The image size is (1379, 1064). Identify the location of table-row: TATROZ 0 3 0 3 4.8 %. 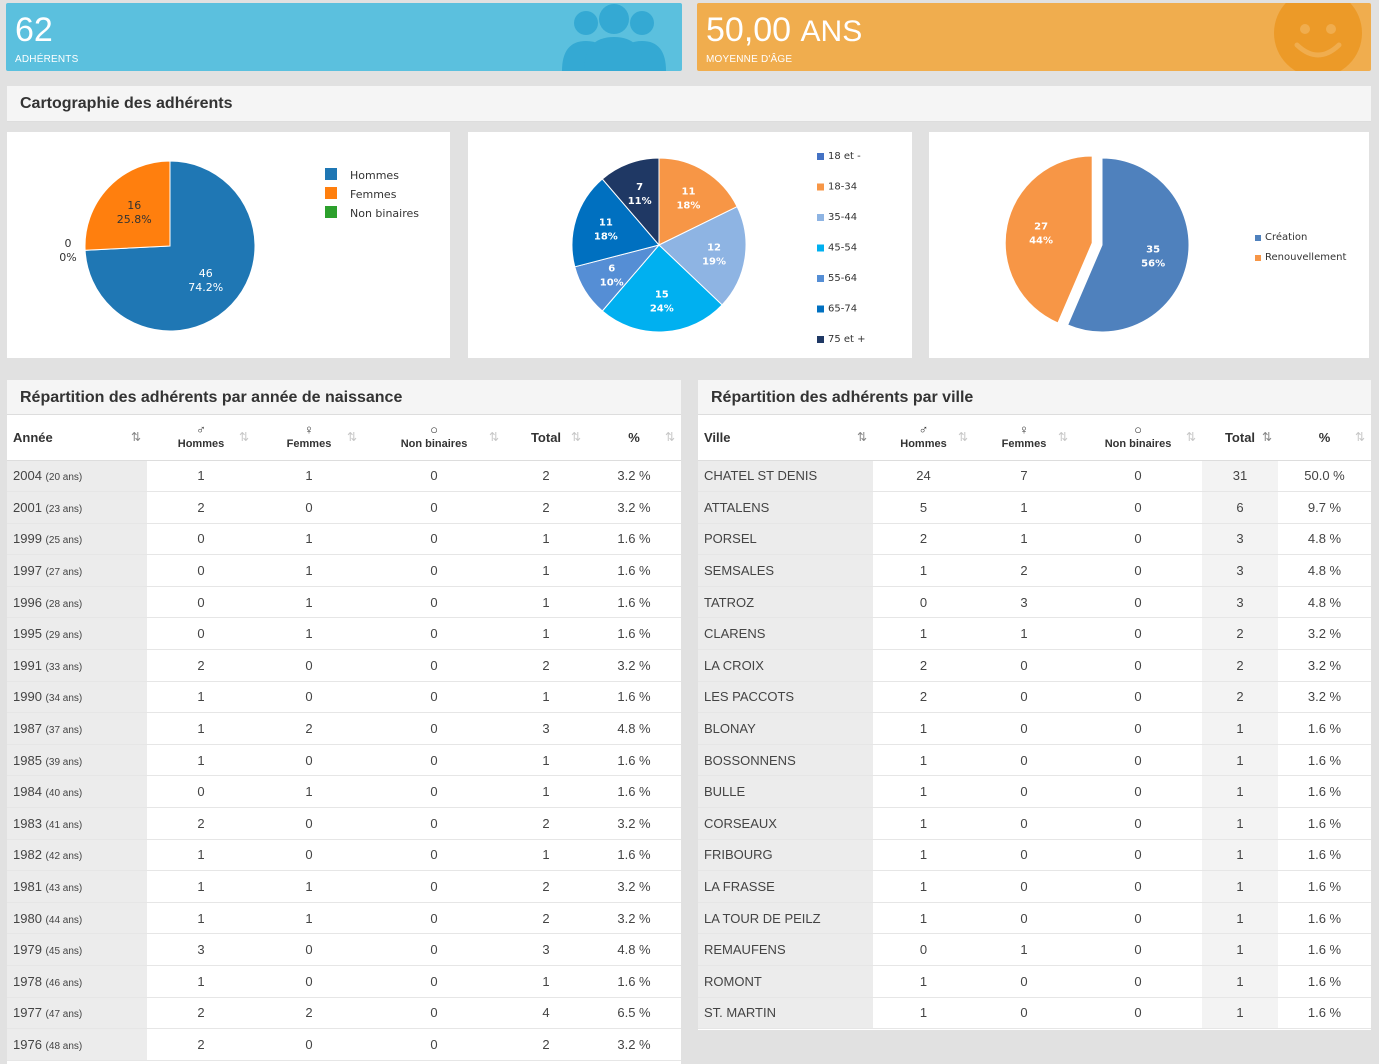
(1034, 602).